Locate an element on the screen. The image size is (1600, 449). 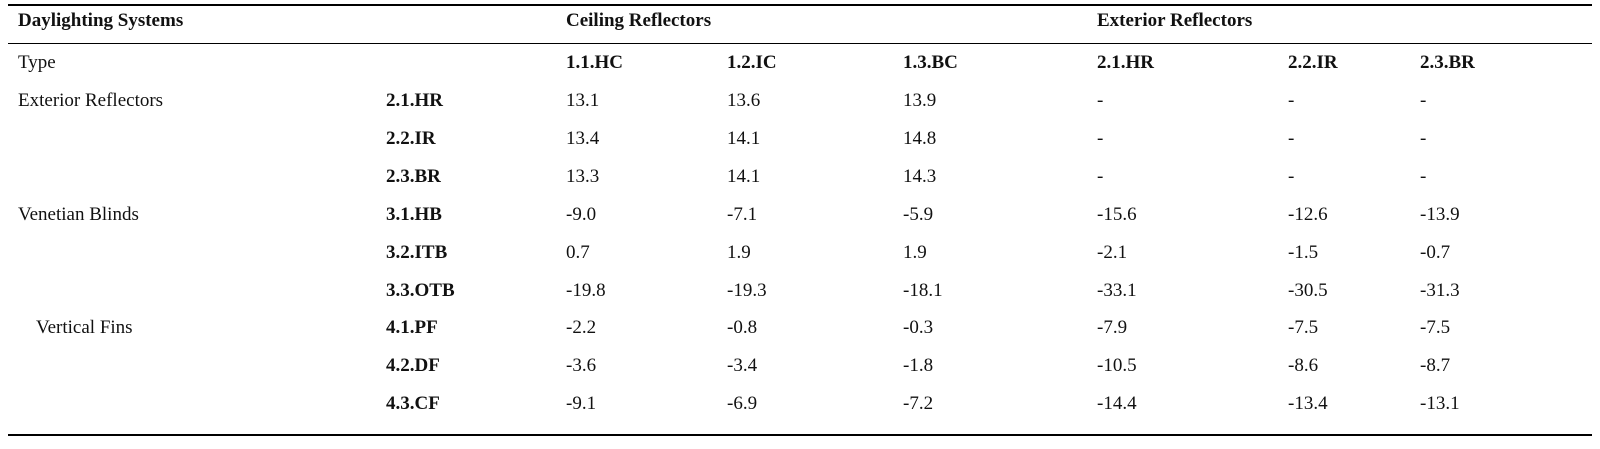
table-cell: -12.6 is located at coordinates (1308, 214).